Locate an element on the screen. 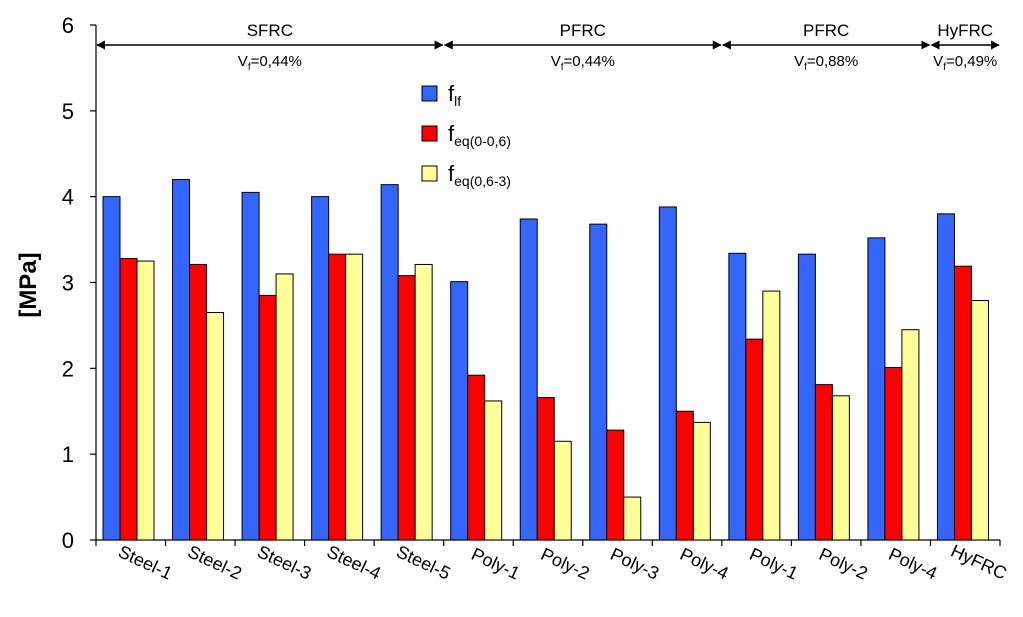  y-tick-label: 2 is located at coordinates (68, 368).